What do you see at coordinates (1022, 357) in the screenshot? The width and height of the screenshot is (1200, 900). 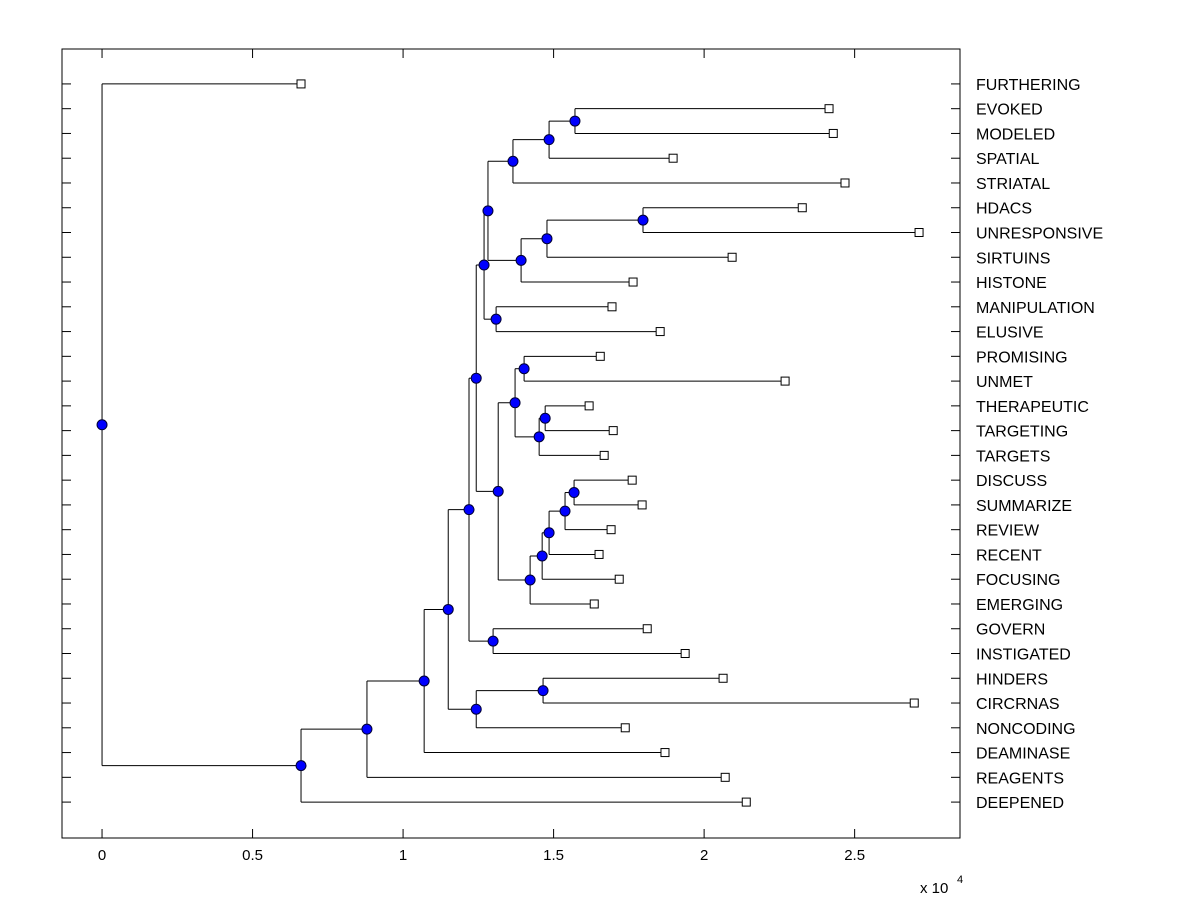 I see `leaf-label: PROMISING` at bounding box center [1022, 357].